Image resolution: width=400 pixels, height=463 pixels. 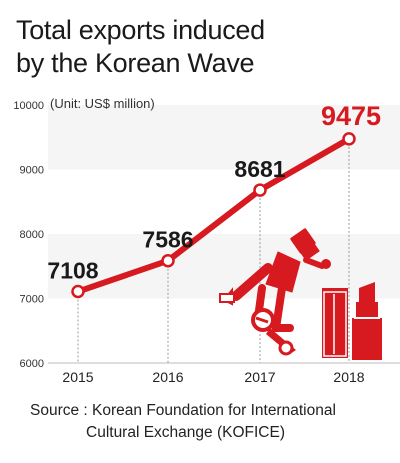 What do you see at coordinates (352, 321) in the screenshot?
I see `lipstick-icon` at bounding box center [352, 321].